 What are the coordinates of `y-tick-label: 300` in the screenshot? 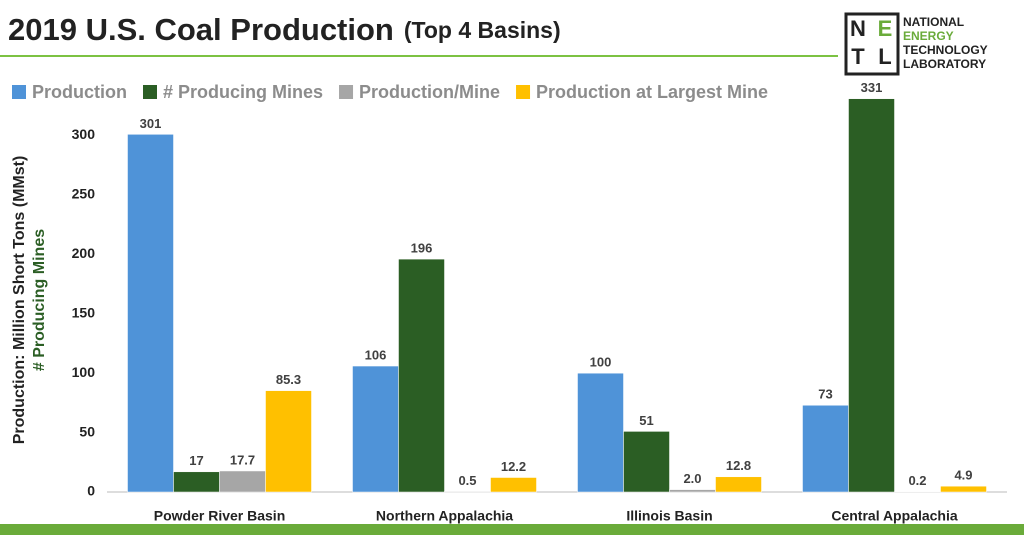 It's located at (84, 134).